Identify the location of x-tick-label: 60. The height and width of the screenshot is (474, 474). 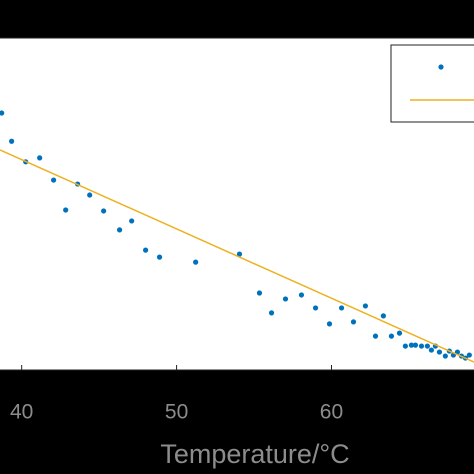
(331, 412).